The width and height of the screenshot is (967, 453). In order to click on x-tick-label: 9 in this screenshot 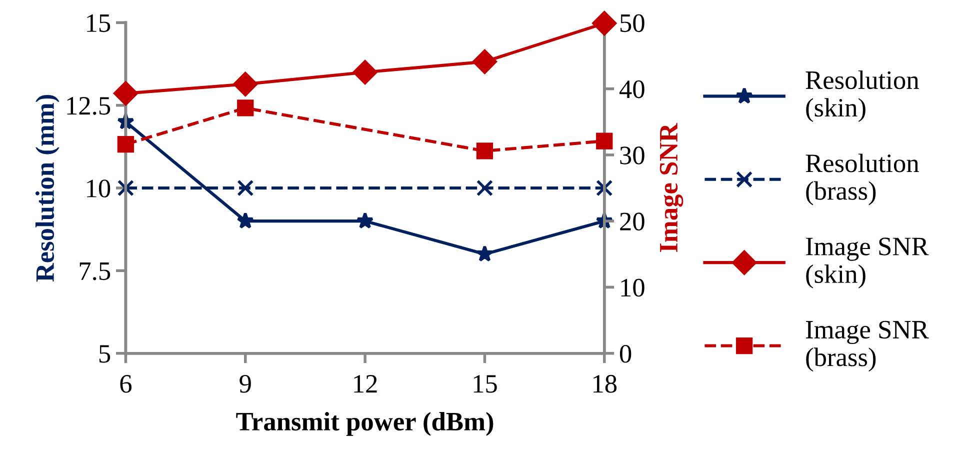, I will do `click(245, 384)`.